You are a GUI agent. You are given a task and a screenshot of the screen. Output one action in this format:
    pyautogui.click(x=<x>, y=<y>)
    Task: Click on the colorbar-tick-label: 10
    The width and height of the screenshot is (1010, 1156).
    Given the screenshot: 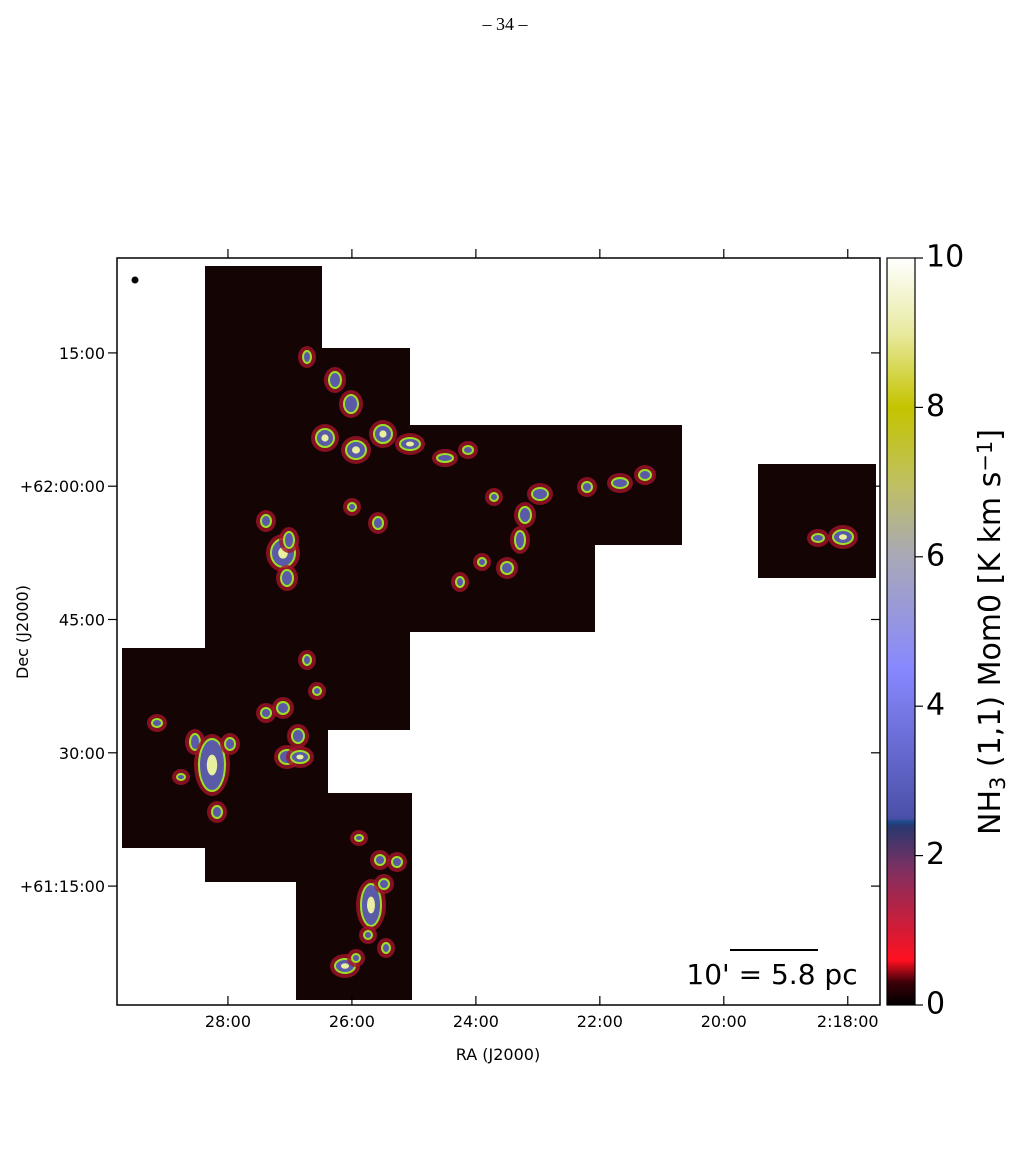 What is the action you would take?
    pyautogui.click(x=945, y=257)
    